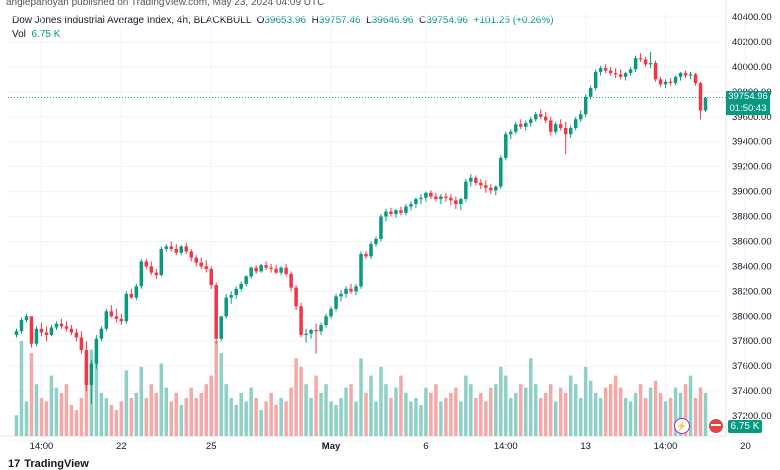 This screenshot has height=470, width=780. What do you see at coordinates (752, 266) in the screenshot?
I see `y-tick-label: 38400.00` at bounding box center [752, 266].